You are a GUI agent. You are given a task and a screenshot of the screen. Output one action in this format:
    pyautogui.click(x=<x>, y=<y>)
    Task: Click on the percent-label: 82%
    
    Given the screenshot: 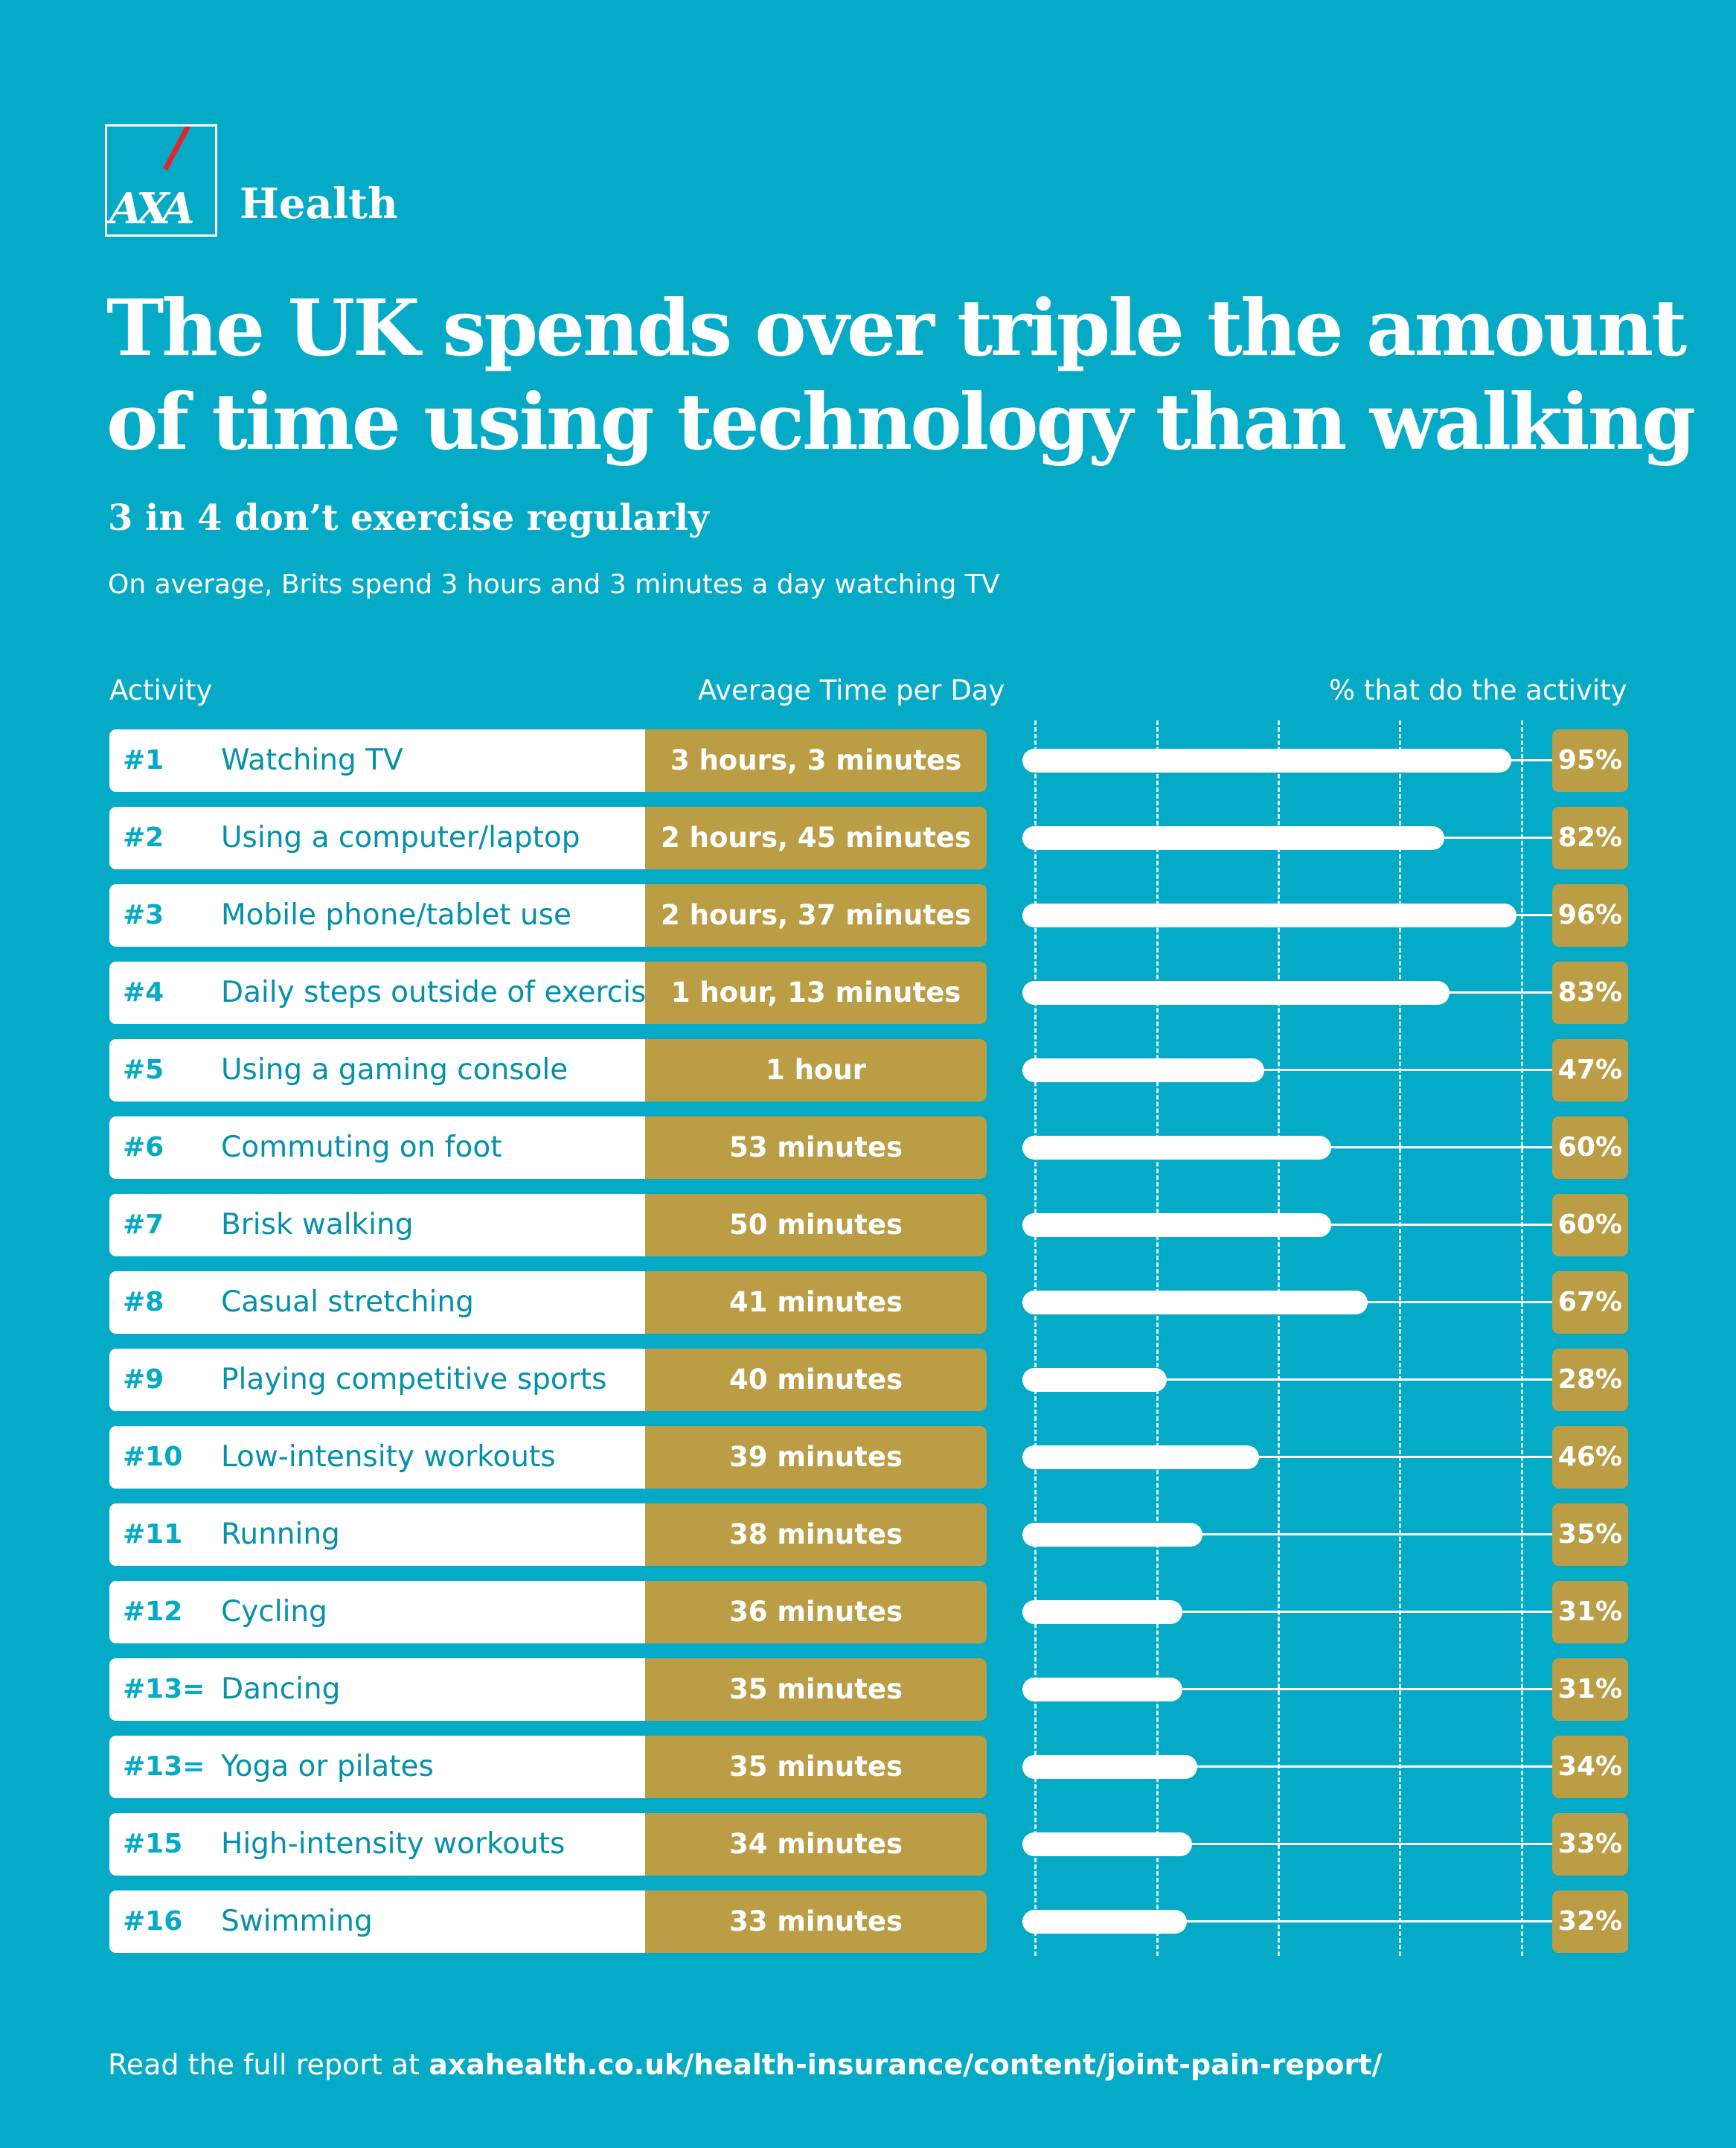 What is the action you would take?
    pyautogui.click(x=1590, y=838)
    